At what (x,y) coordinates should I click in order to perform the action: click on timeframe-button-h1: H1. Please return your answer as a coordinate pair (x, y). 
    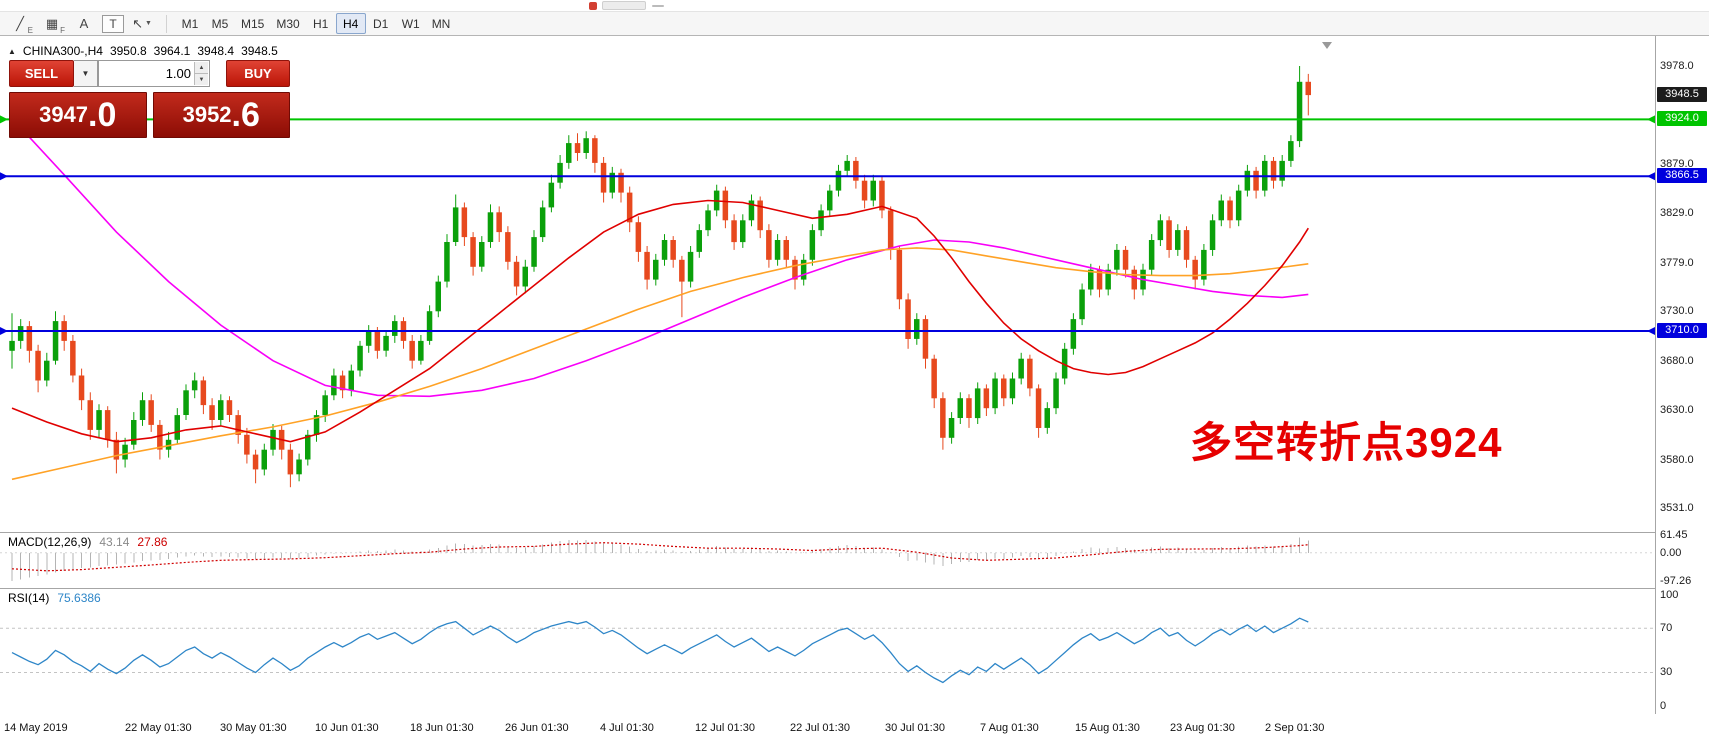
    Looking at the image, I should click on (321, 23).